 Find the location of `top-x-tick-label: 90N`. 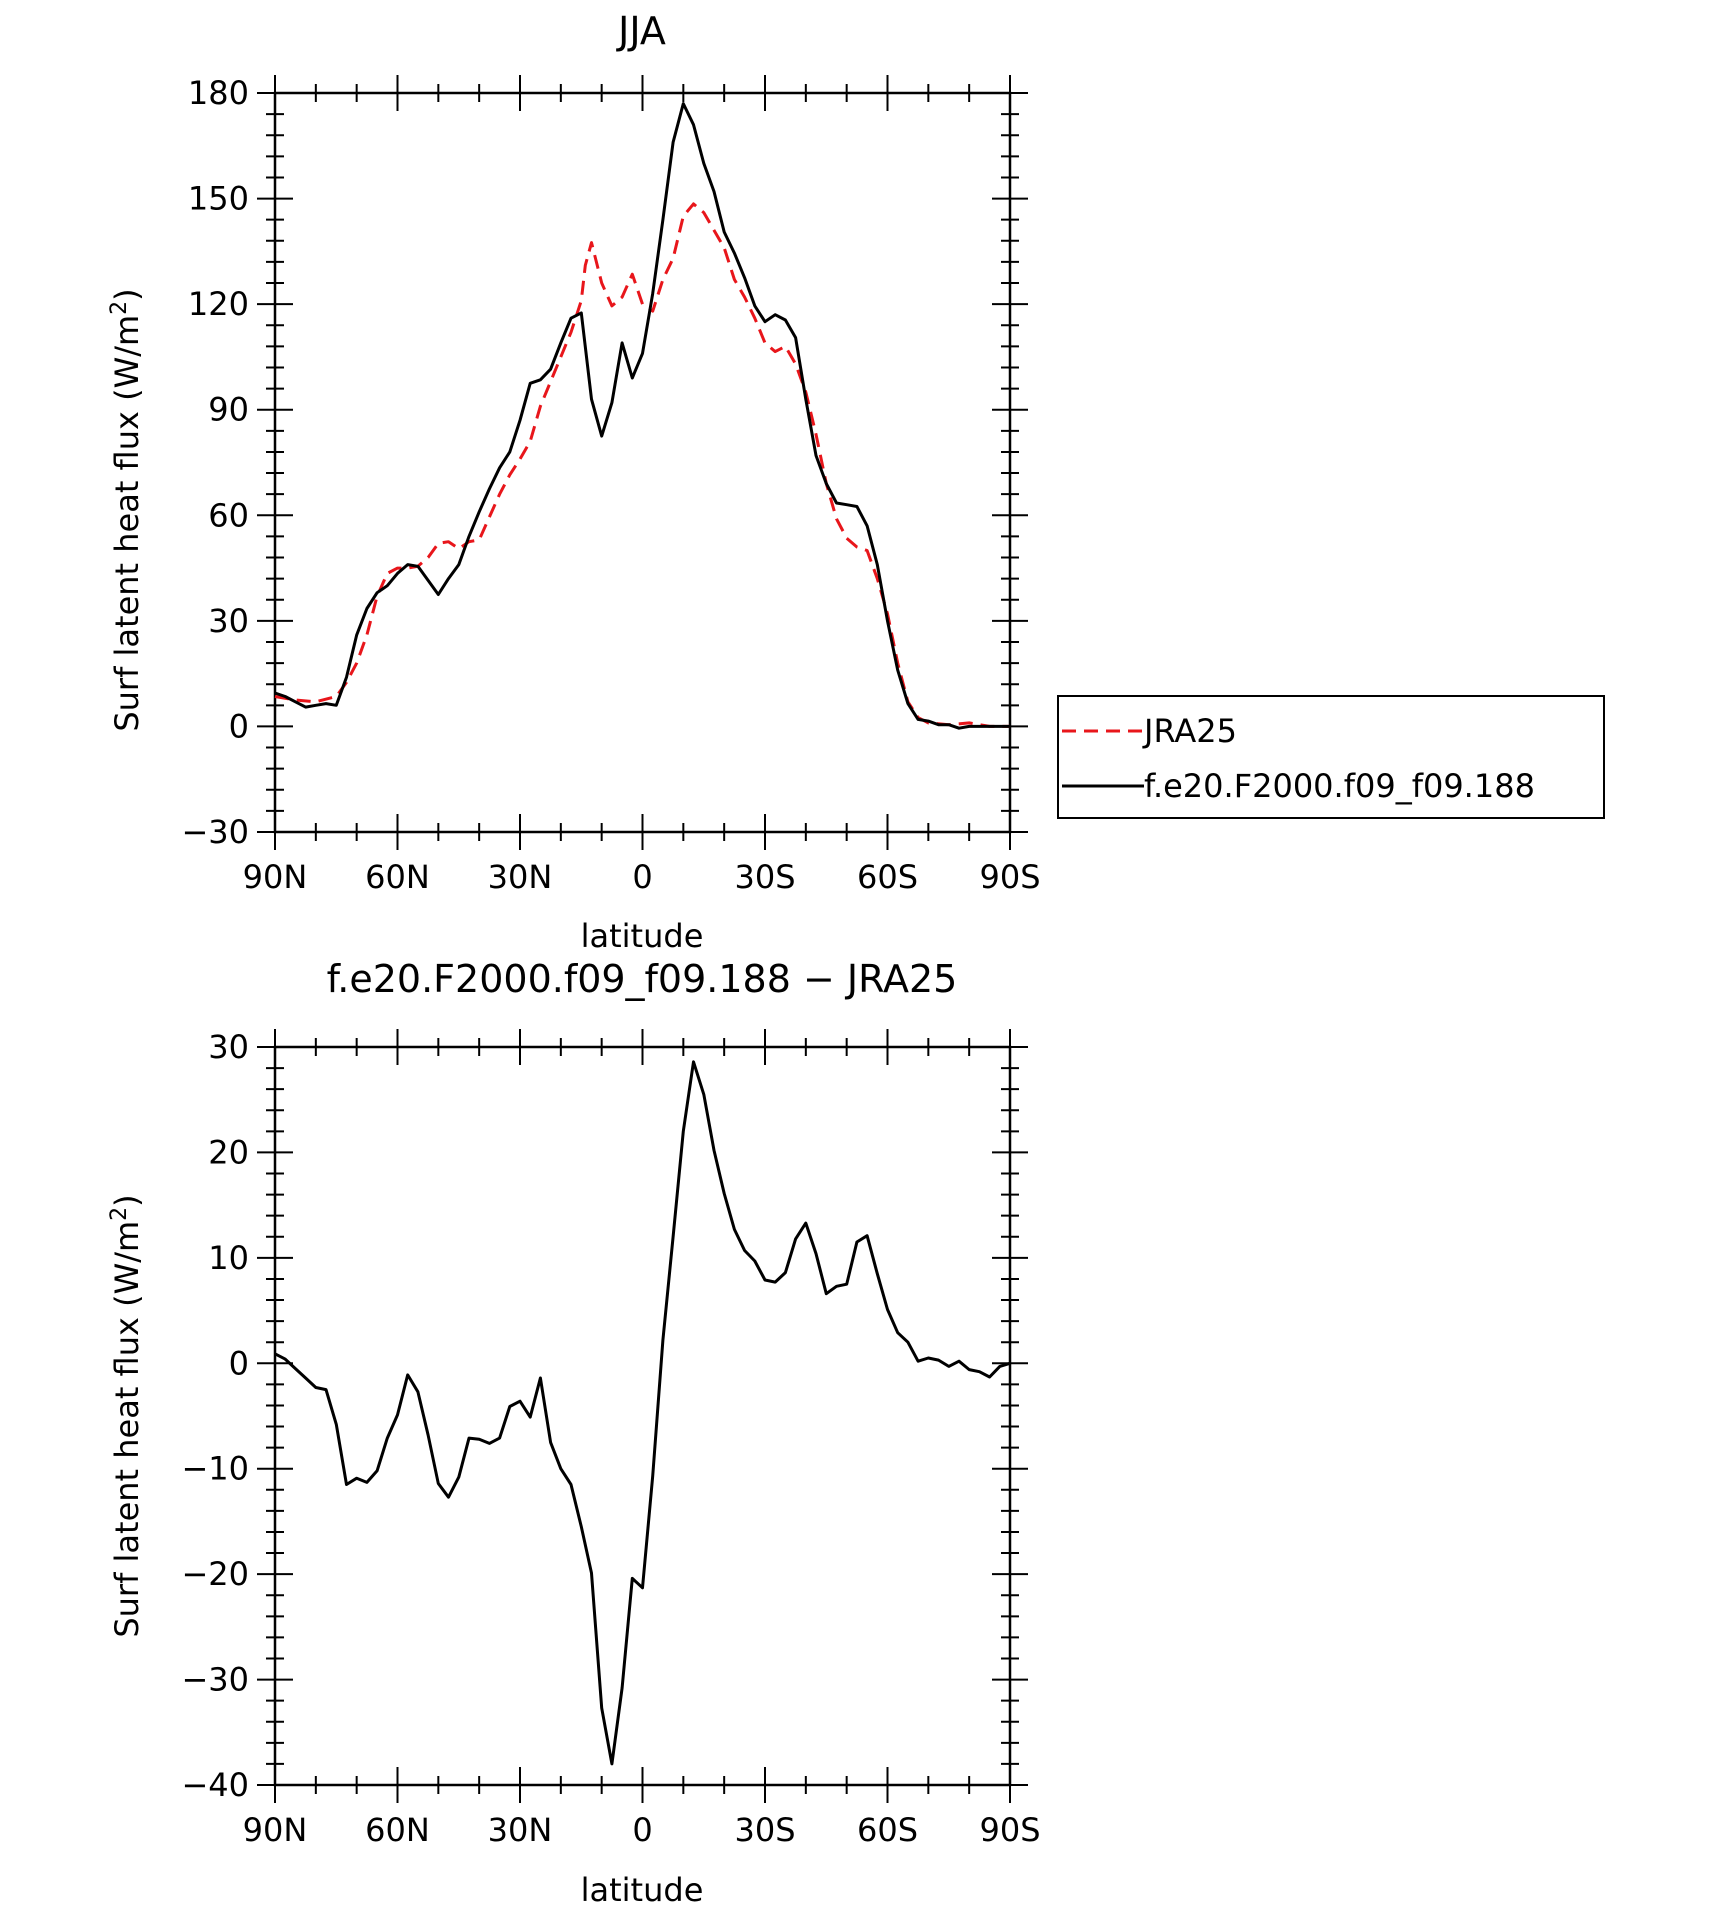

top-x-tick-label: 90N is located at coordinates (275, 877).